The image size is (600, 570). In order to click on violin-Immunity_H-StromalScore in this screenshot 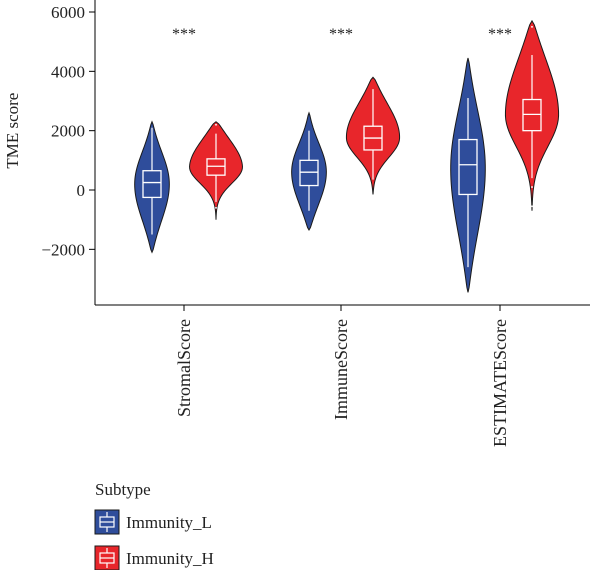, I will do `click(216, 170)`.